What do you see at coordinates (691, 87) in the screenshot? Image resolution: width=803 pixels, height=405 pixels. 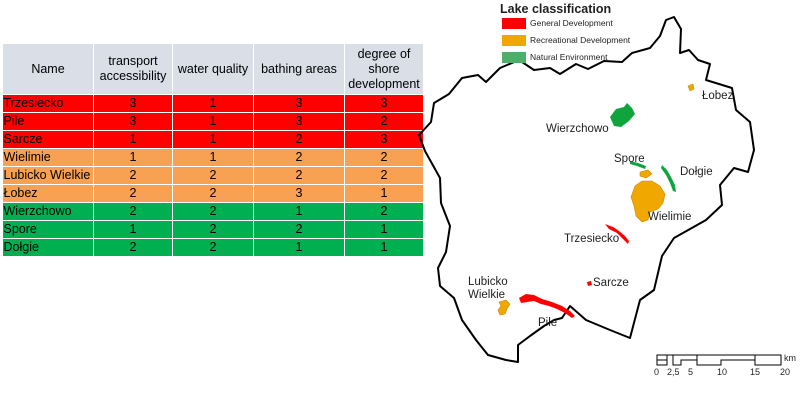 I see `lake-lobez` at bounding box center [691, 87].